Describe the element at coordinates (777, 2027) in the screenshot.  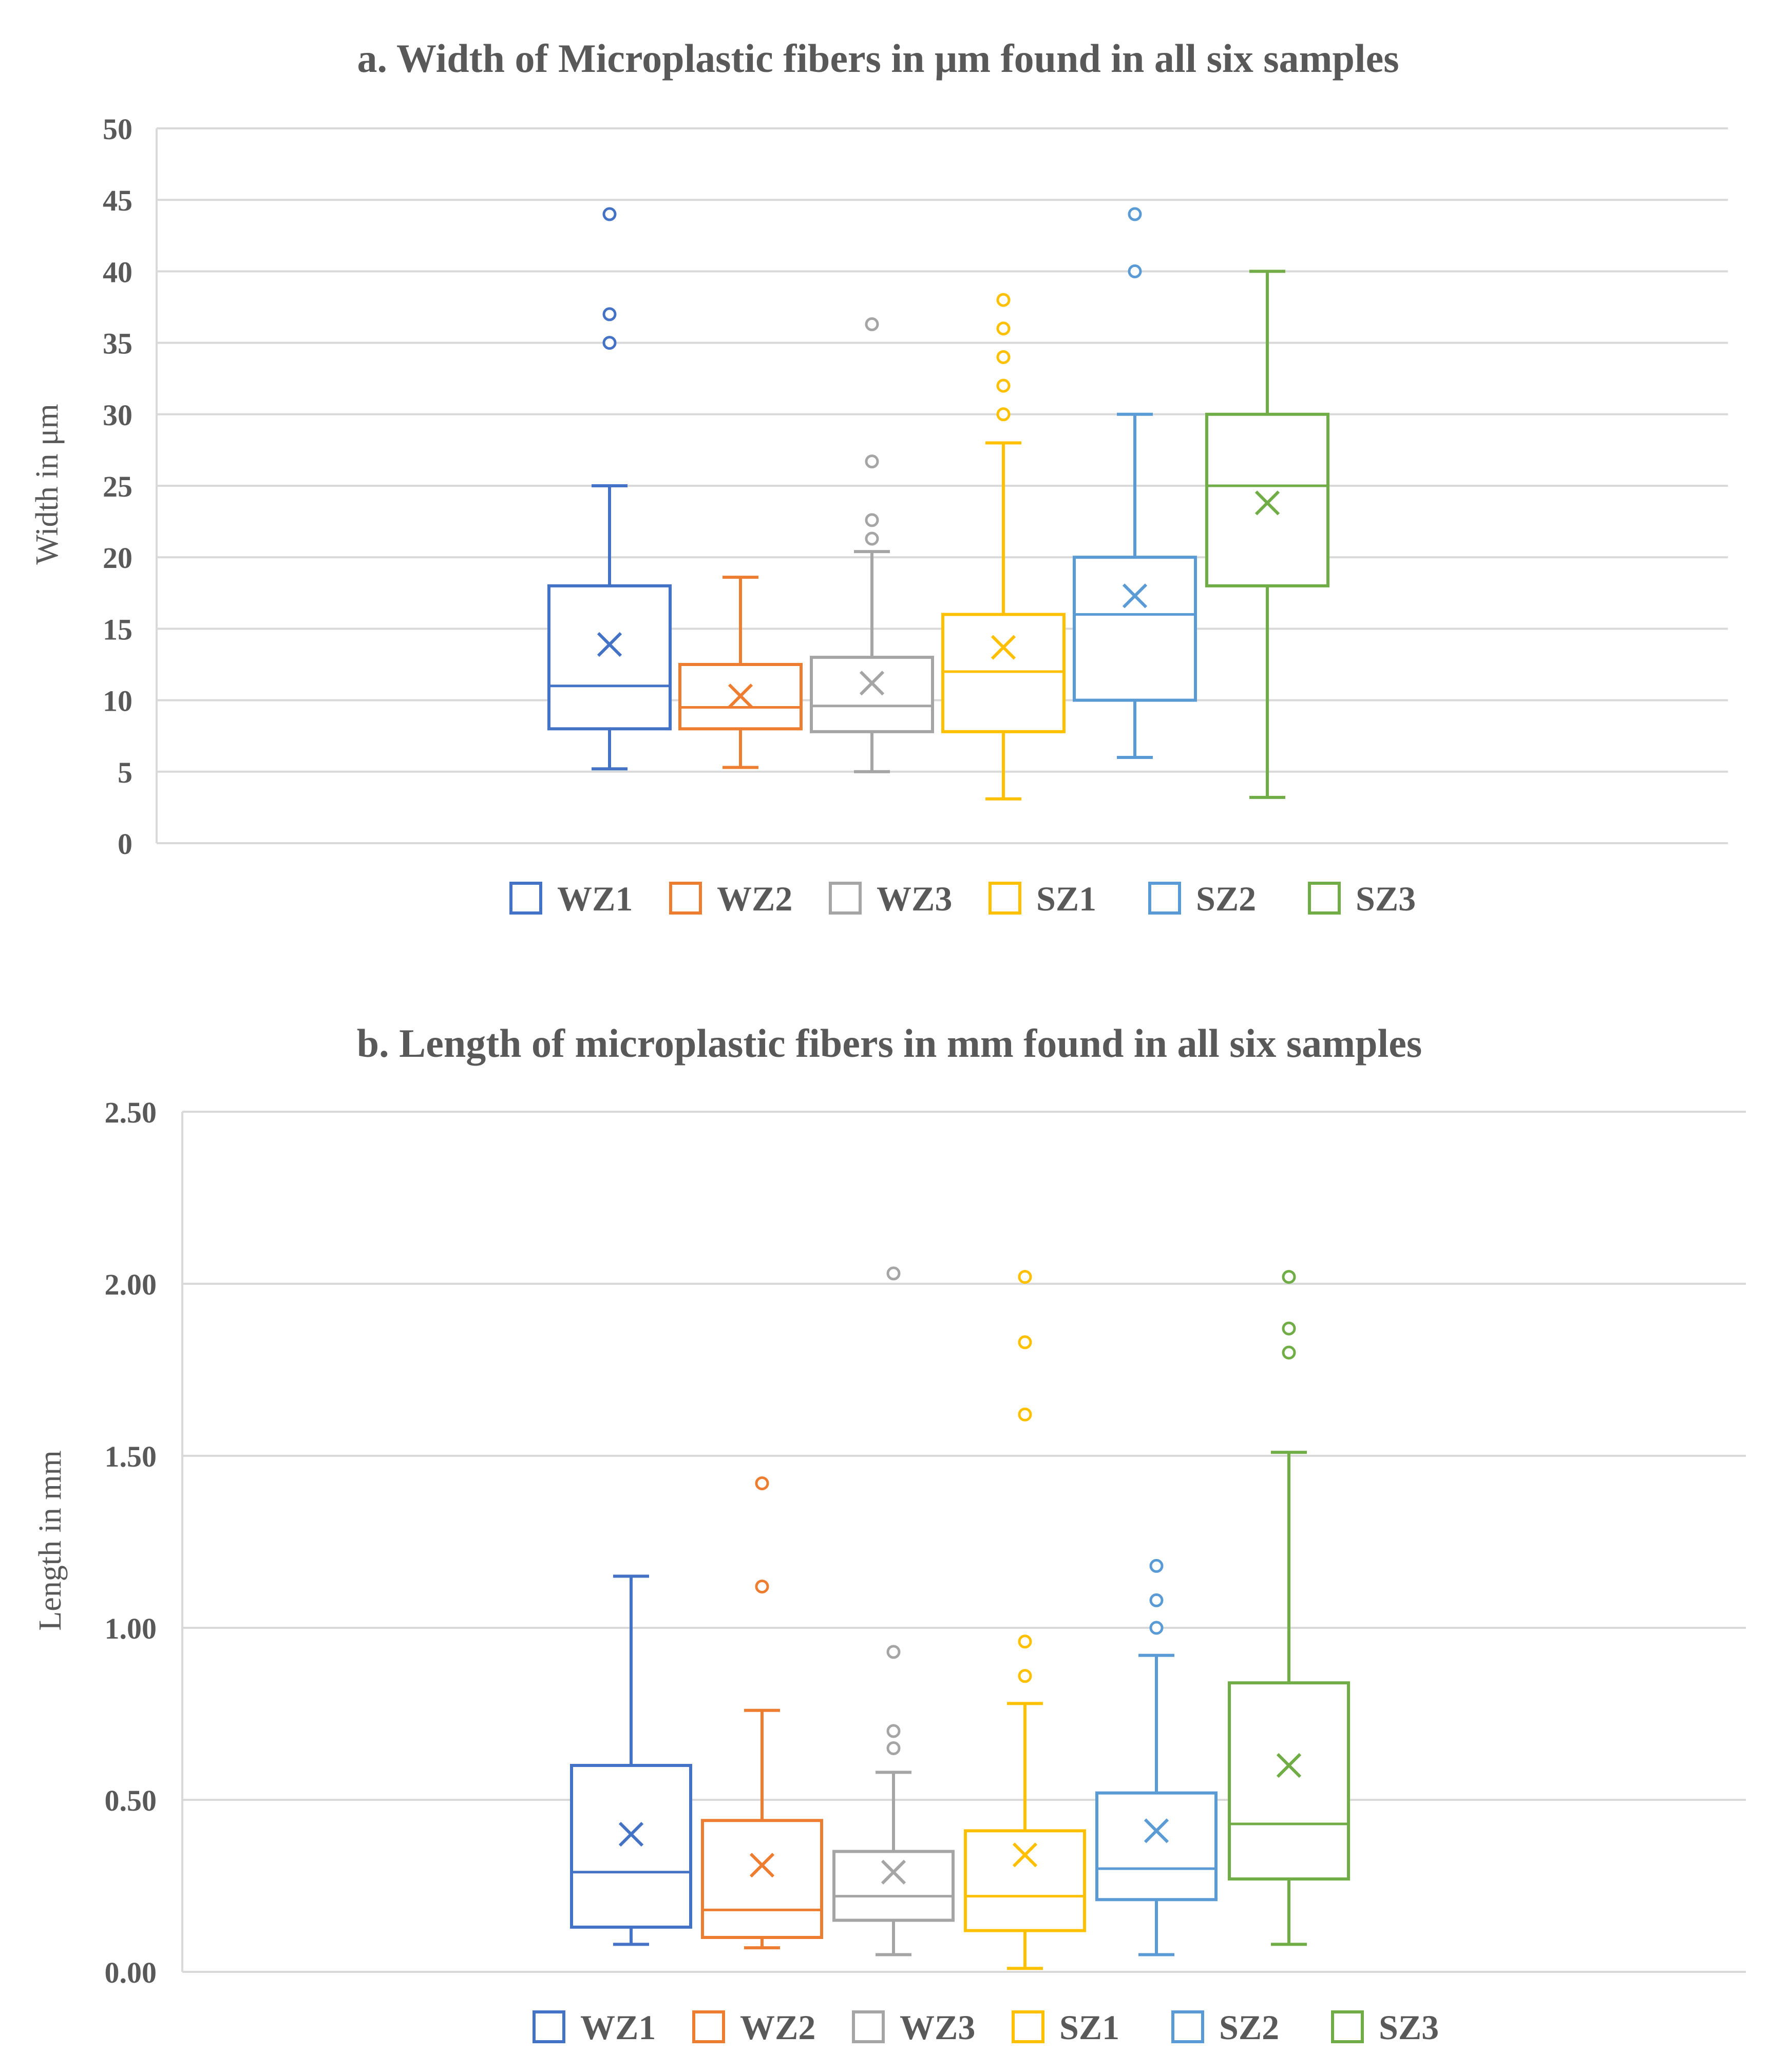
I see `legend-label: WZ2` at that location.